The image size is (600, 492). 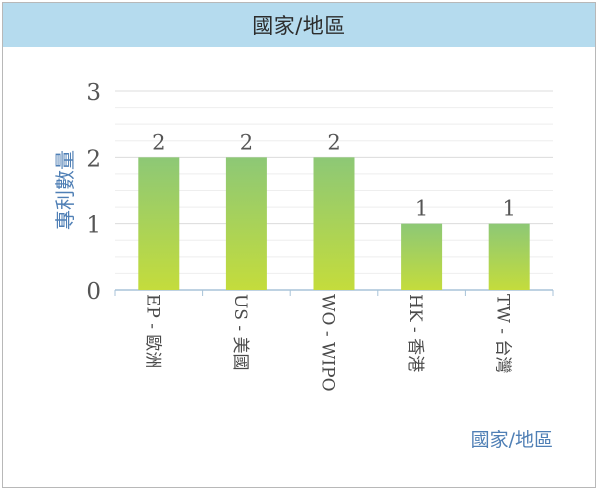 I want to click on x-tick-label: EP - 歐洲, so click(x=152, y=331).